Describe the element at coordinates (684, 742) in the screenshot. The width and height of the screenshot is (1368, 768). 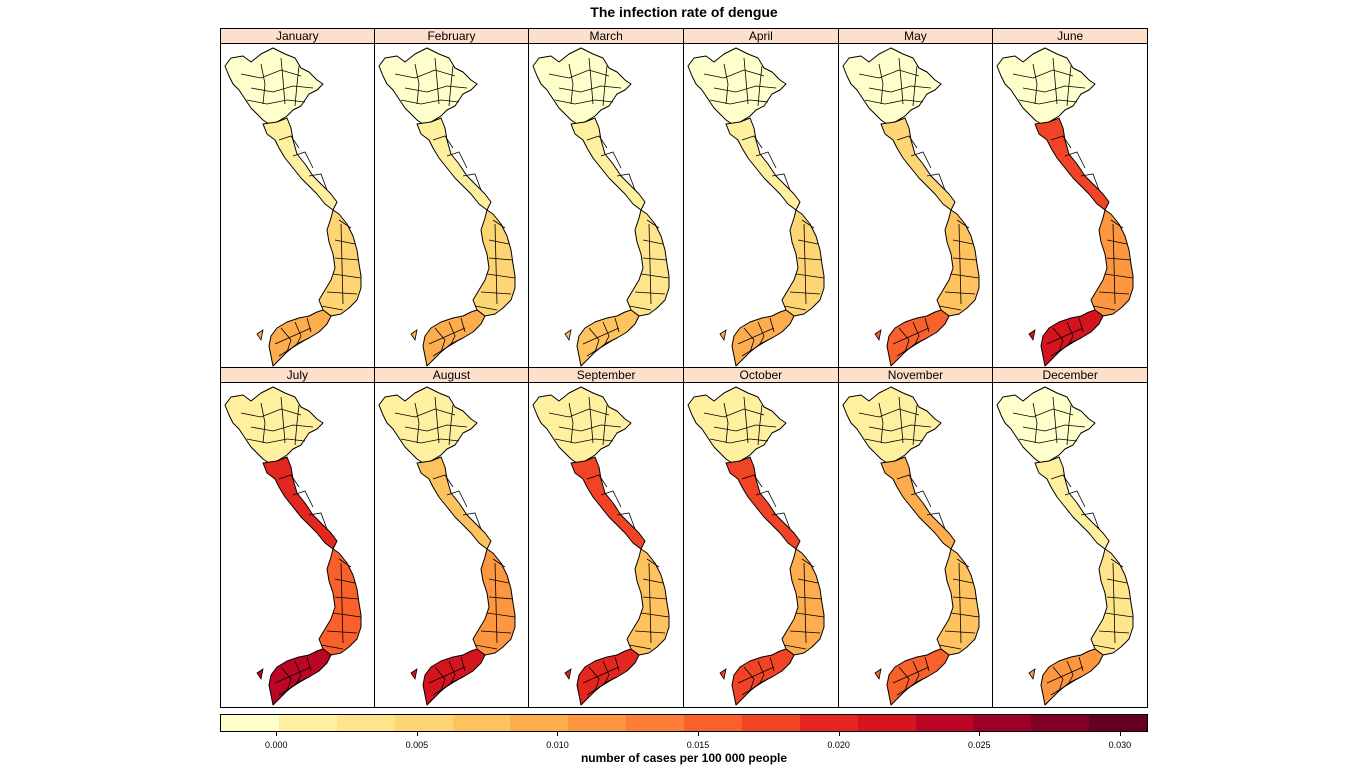
I see `legend-ticks: 0.000 0.005 0.010 0.015 0.020 0.025 0.030` at that location.